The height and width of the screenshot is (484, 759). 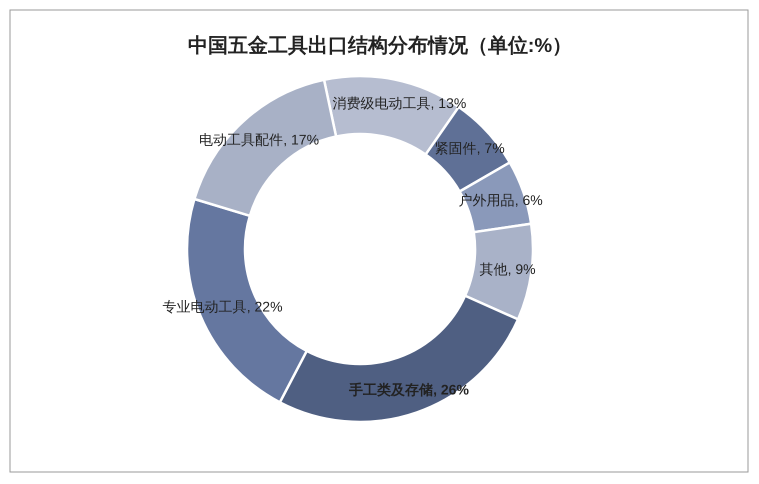 What do you see at coordinates (508, 269) in the screenshot?
I see `slice-label: 其他, 9%` at bounding box center [508, 269].